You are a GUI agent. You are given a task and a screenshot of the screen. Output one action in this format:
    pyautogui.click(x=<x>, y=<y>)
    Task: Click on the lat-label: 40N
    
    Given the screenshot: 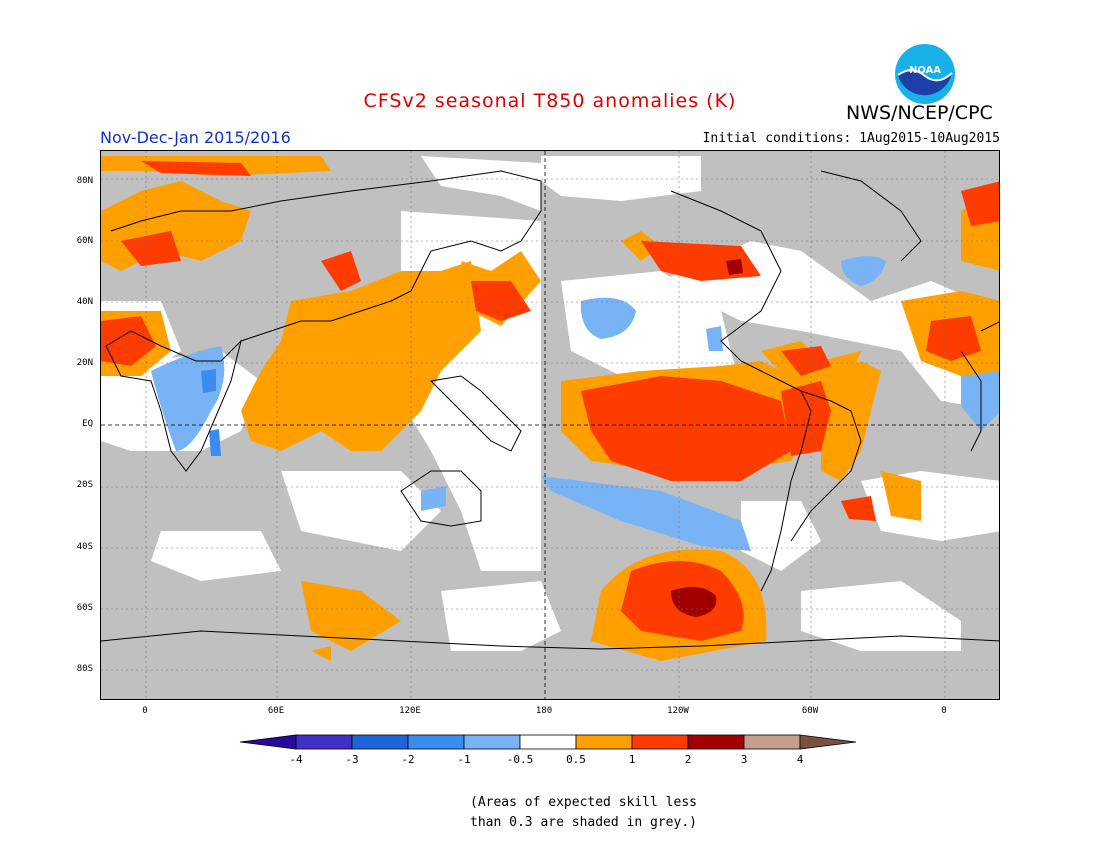 What is the action you would take?
    pyautogui.click(x=84, y=302)
    